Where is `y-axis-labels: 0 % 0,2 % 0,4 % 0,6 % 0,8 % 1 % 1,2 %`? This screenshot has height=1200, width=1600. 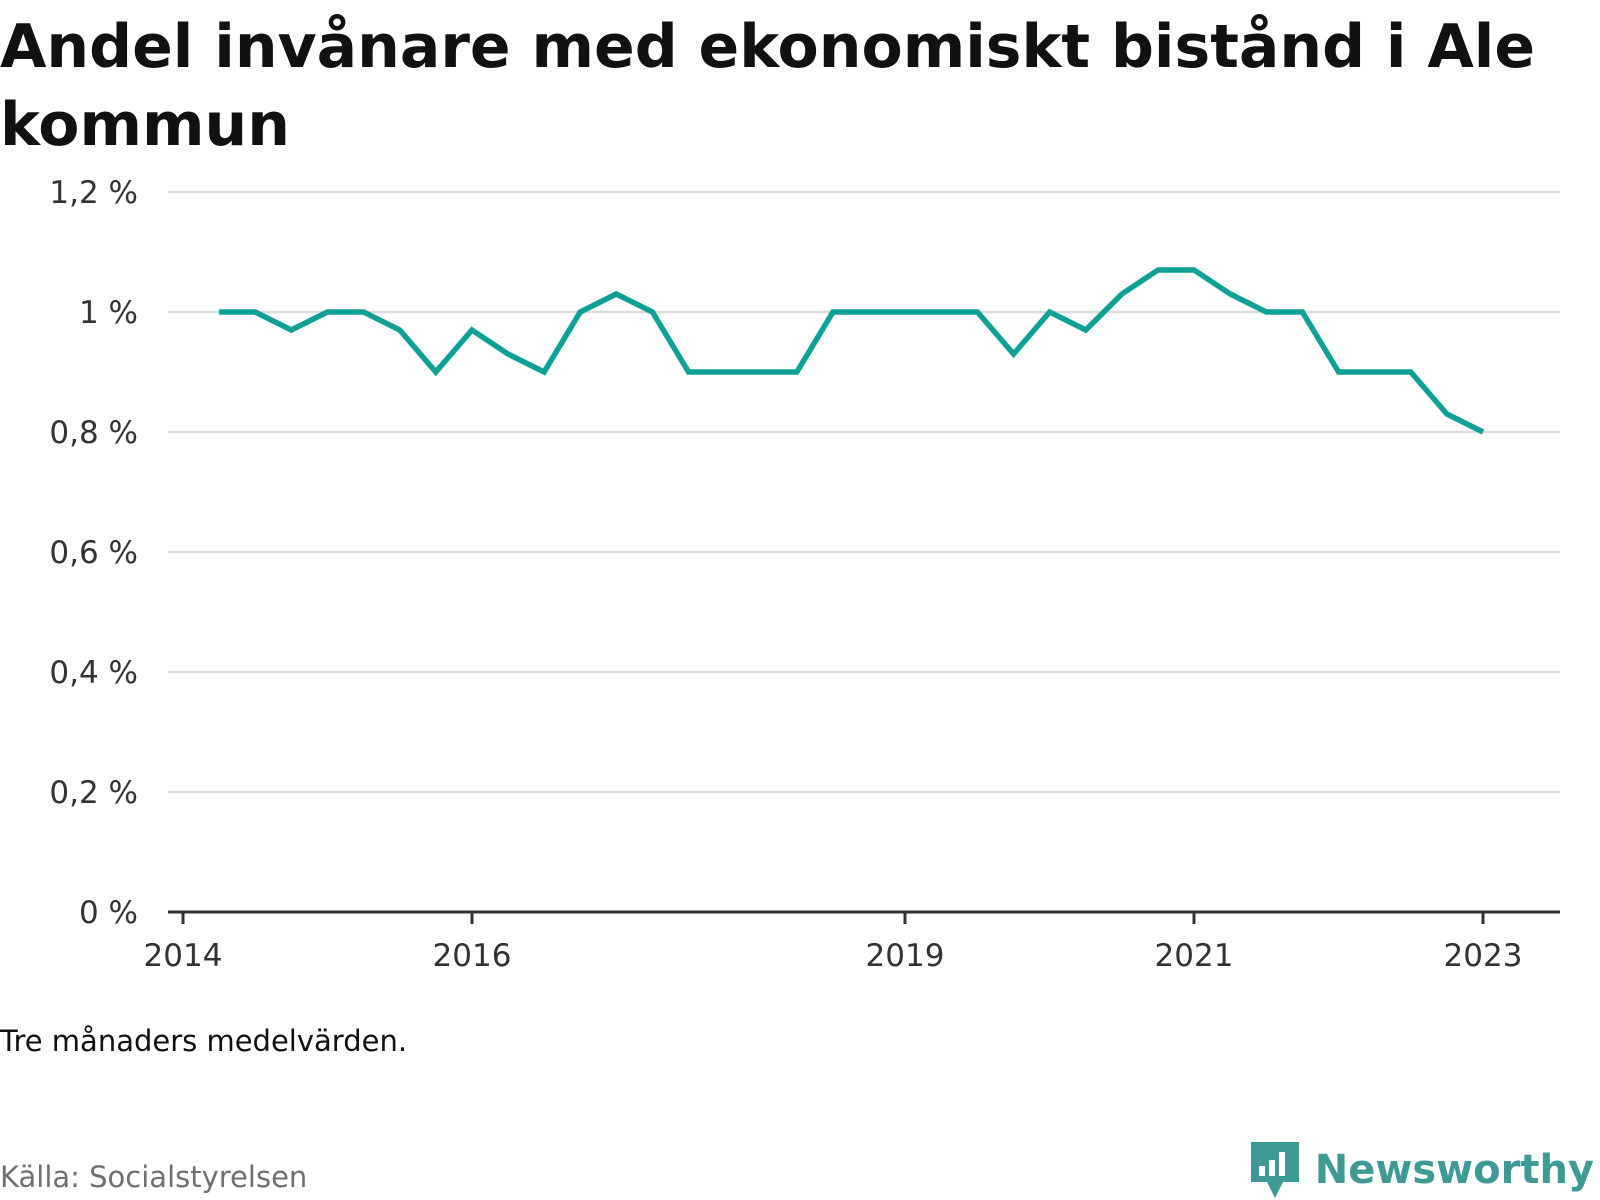 y-axis-labels: 0 % 0,2 % 0,4 % 0,6 % 0,8 % 1 % 1,2 % is located at coordinates (93, 553).